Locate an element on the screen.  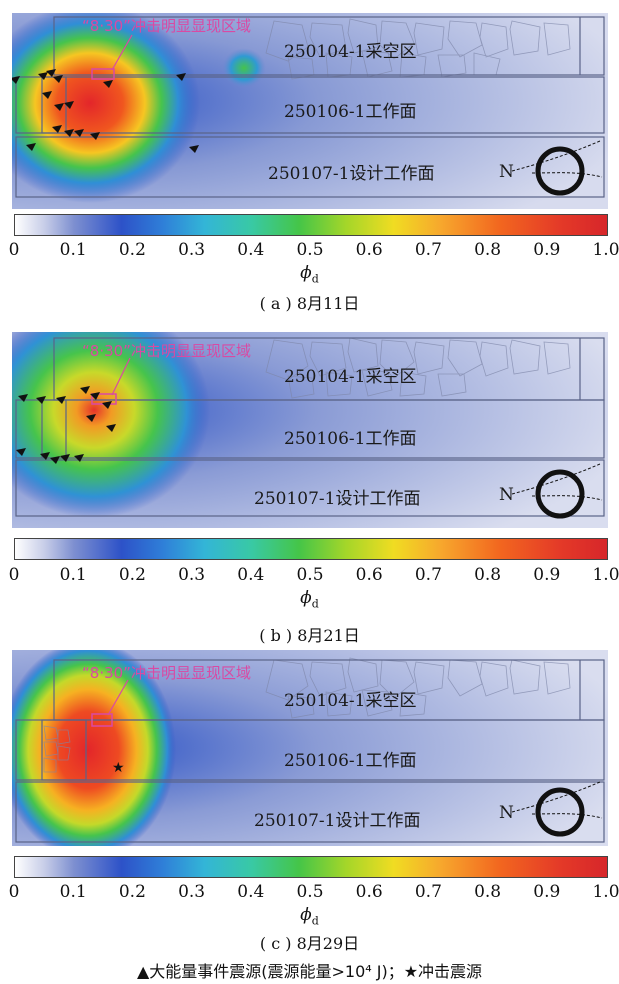
region-label-gob-b: 250104-1采空区 is located at coordinates (350, 377).